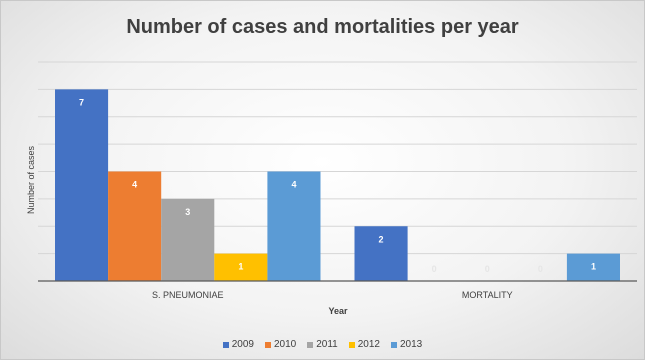 The width and height of the screenshot is (645, 360). I want to click on data-label: 7, so click(81, 102).